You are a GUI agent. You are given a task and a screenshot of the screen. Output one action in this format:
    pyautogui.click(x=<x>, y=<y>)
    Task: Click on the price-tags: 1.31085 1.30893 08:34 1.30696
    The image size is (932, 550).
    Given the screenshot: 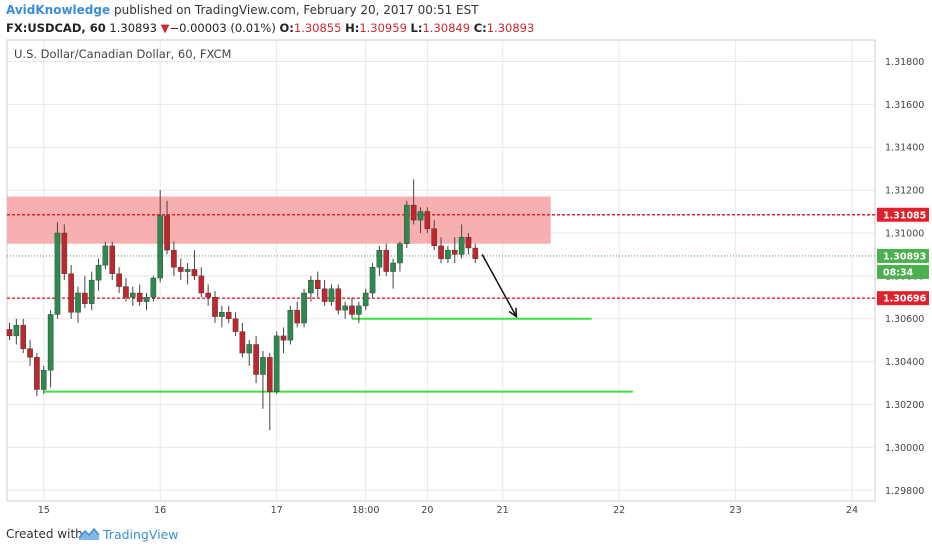 What is the action you would take?
    pyautogui.click(x=903, y=256)
    